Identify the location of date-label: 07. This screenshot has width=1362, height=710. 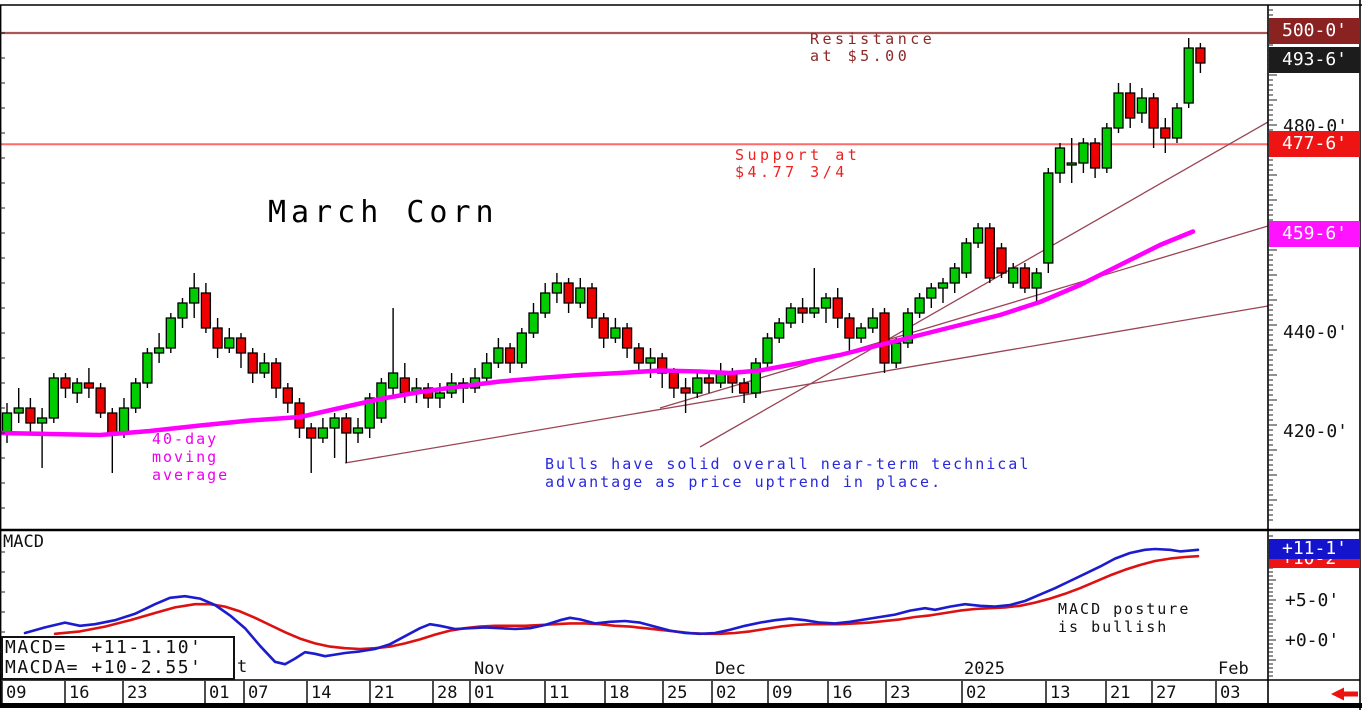
(258, 693).